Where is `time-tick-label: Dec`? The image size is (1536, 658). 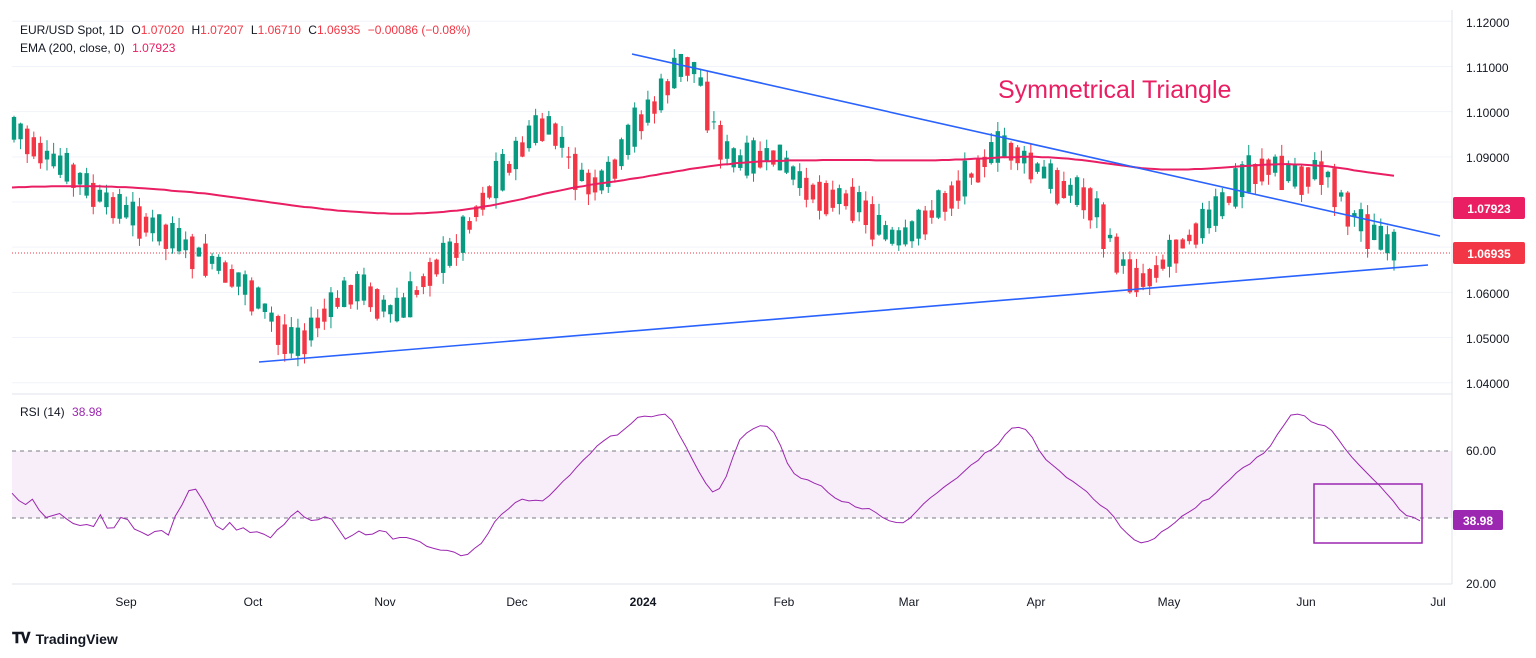
time-tick-label: Dec is located at coordinates (516, 602).